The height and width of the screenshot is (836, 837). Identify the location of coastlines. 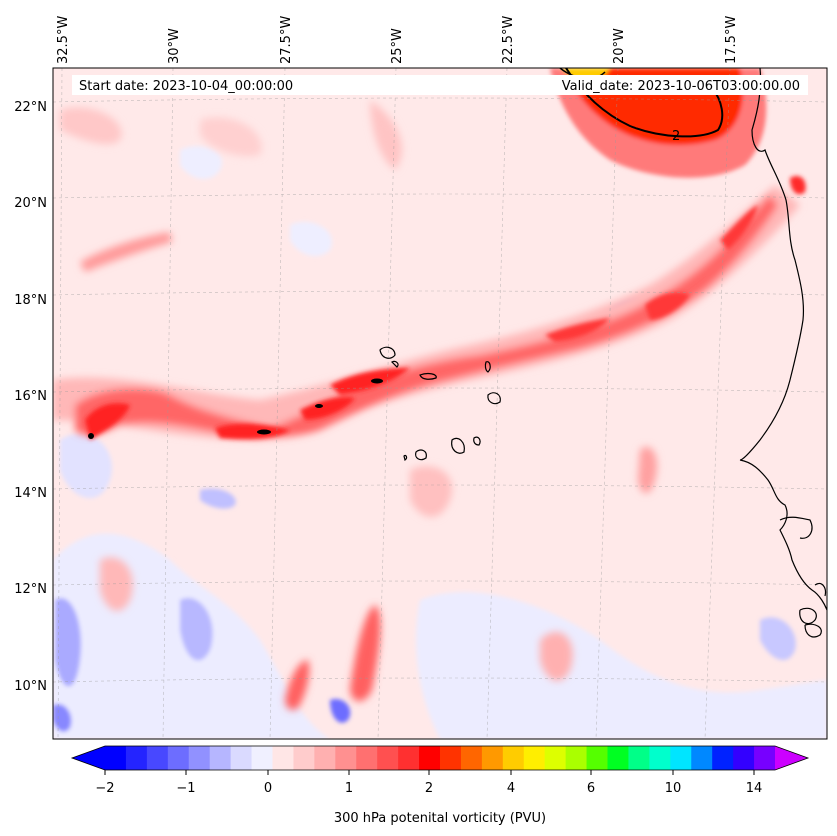
(783, 353).